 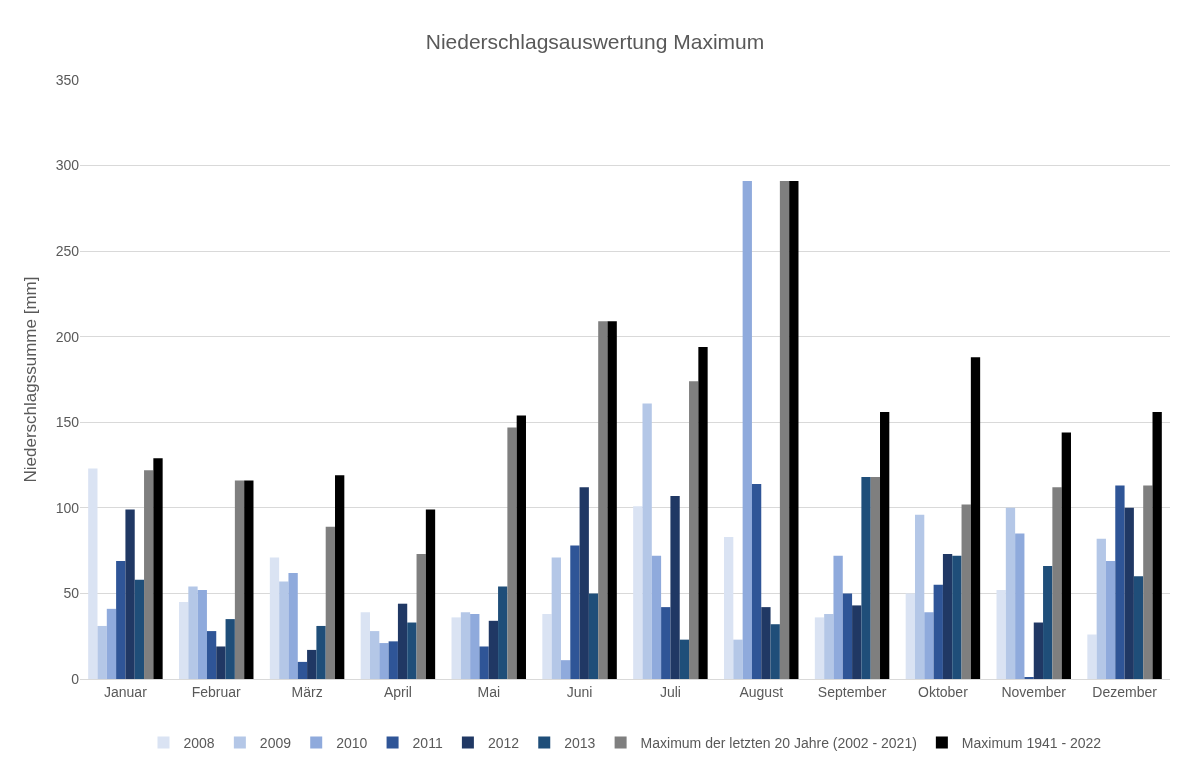 What do you see at coordinates (852, 691) in the screenshot?
I see `x-tick-label: September` at bounding box center [852, 691].